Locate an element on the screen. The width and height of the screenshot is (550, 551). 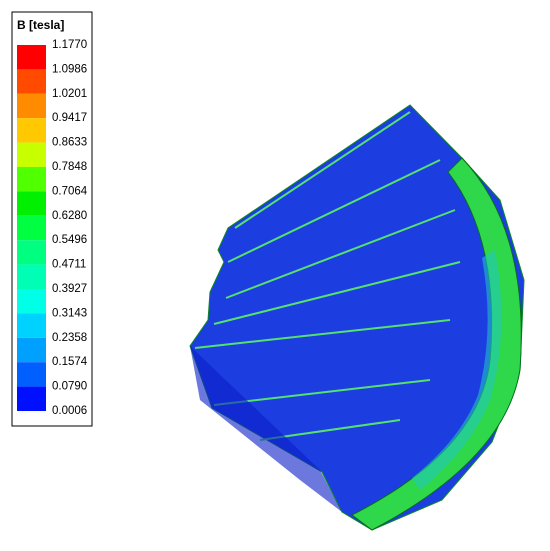
level-label: 0.5496 is located at coordinates (69, 240).